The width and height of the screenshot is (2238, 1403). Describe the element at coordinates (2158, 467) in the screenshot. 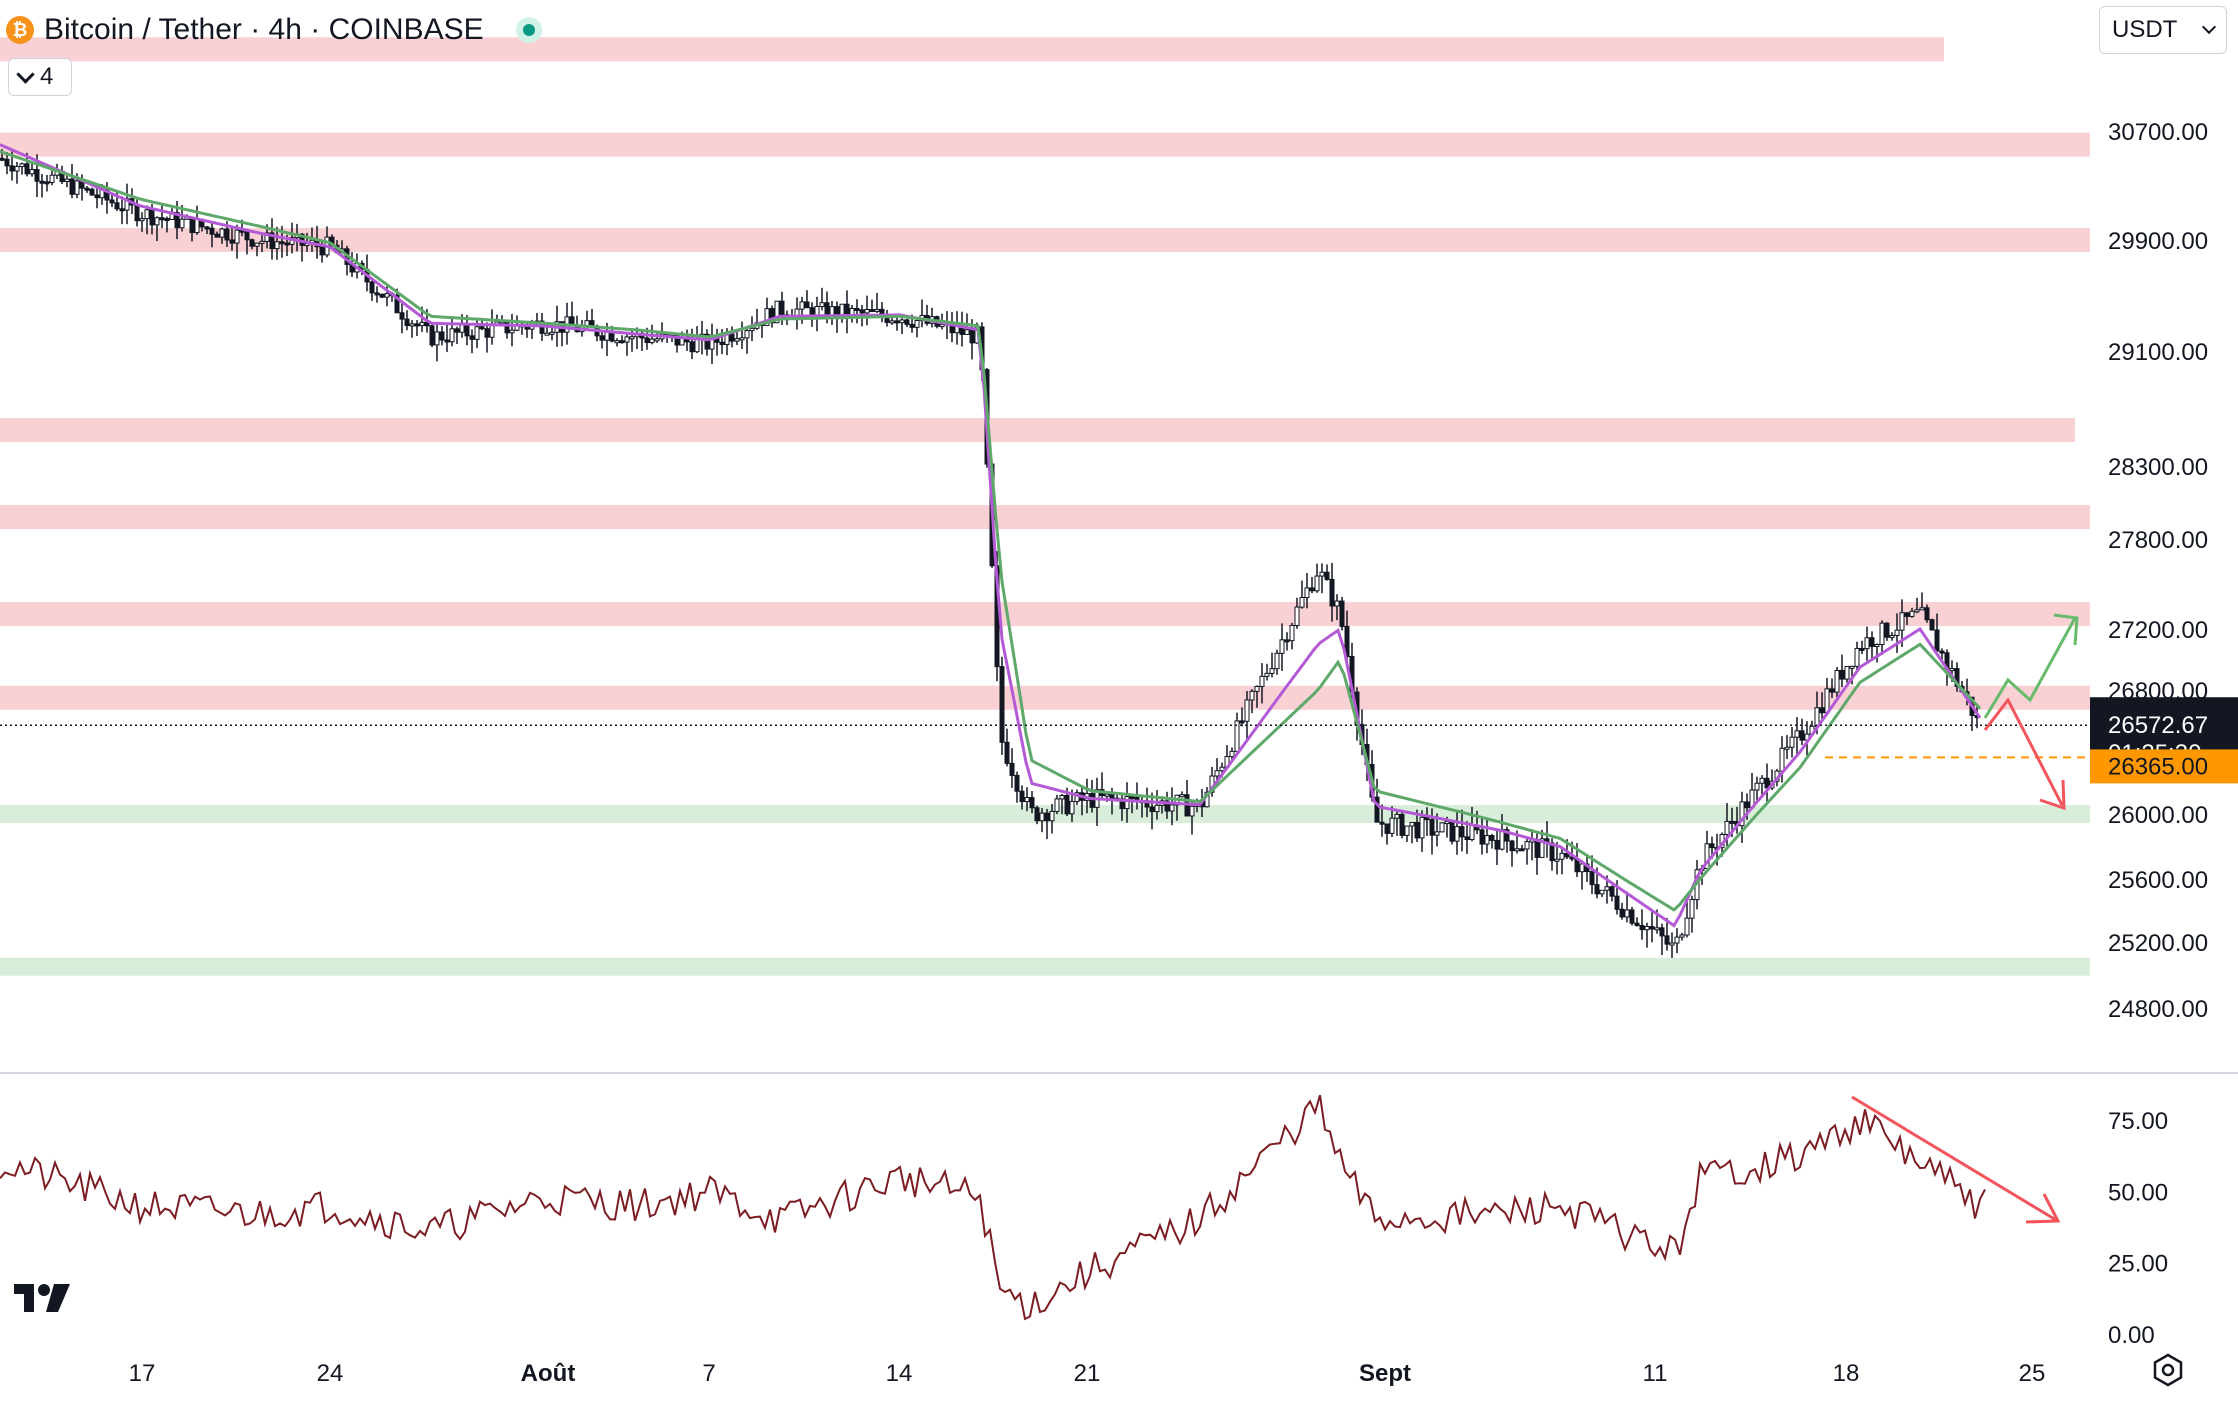

I see `price-tick-label: 28300.00` at that location.